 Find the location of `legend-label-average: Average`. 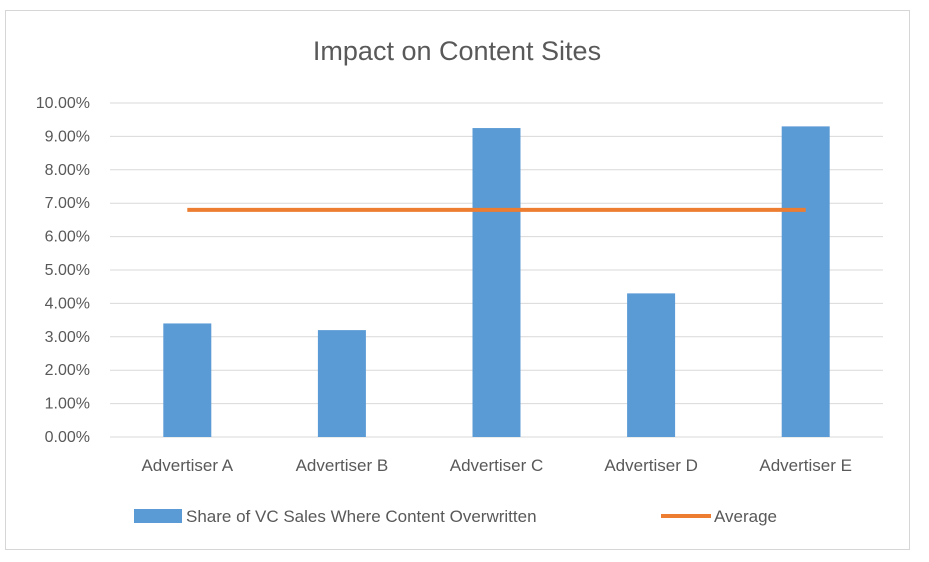

legend-label-average: Average is located at coordinates (745, 516).